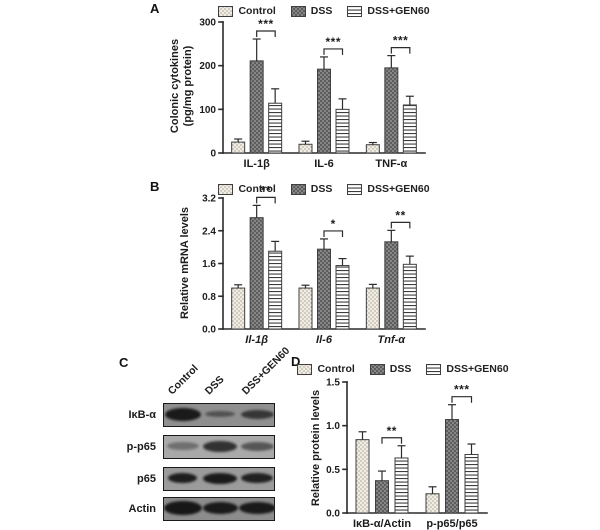  I want to click on panel-d-label: D, so click(296, 361).